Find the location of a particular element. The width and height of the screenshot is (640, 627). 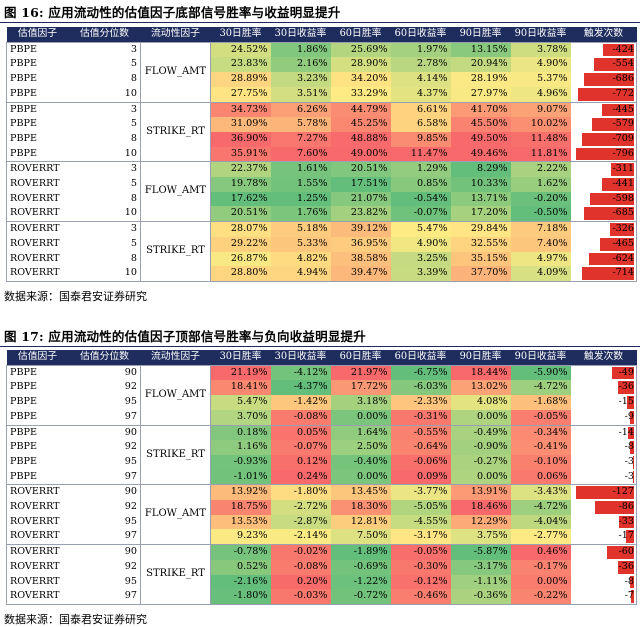

metric-cell: 17.62% is located at coordinates (240, 199).